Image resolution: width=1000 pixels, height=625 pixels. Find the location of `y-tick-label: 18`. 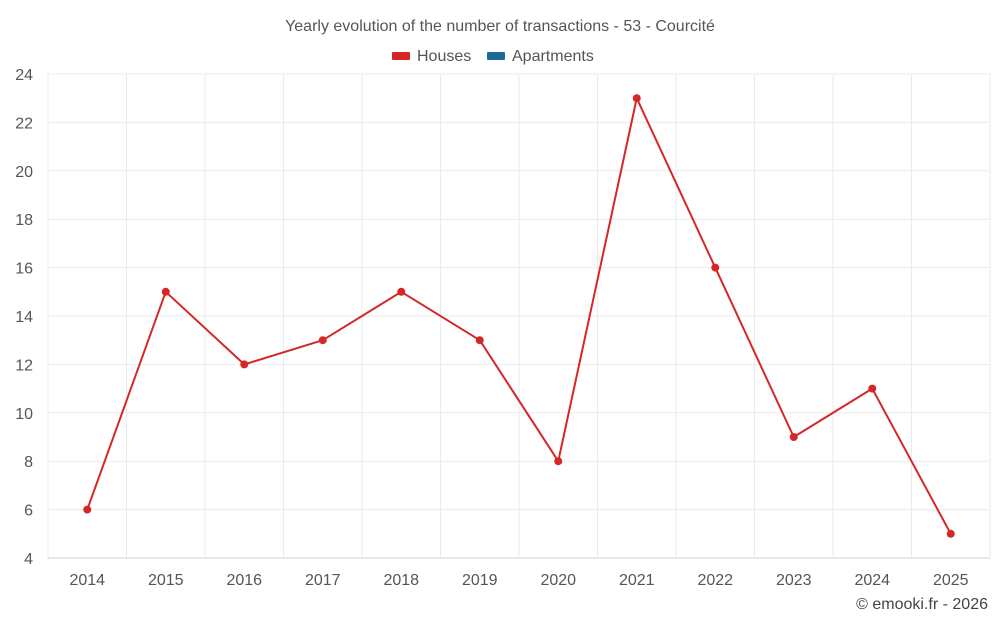

y-tick-label: 18 is located at coordinates (24, 220).